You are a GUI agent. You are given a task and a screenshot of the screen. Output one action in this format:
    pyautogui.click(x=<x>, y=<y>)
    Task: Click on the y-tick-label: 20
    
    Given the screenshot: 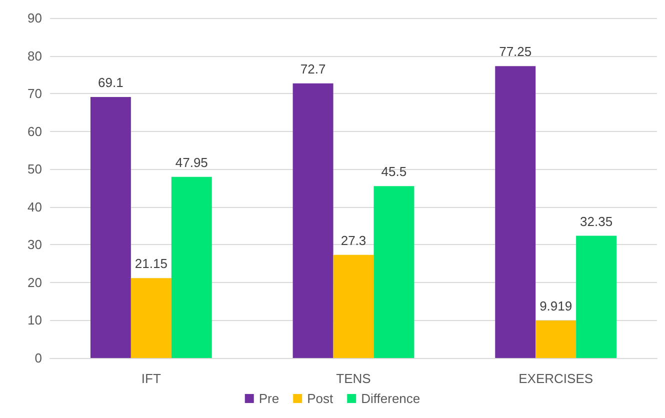 What is the action you would take?
    pyautogui.click(x=35, y=282)
    